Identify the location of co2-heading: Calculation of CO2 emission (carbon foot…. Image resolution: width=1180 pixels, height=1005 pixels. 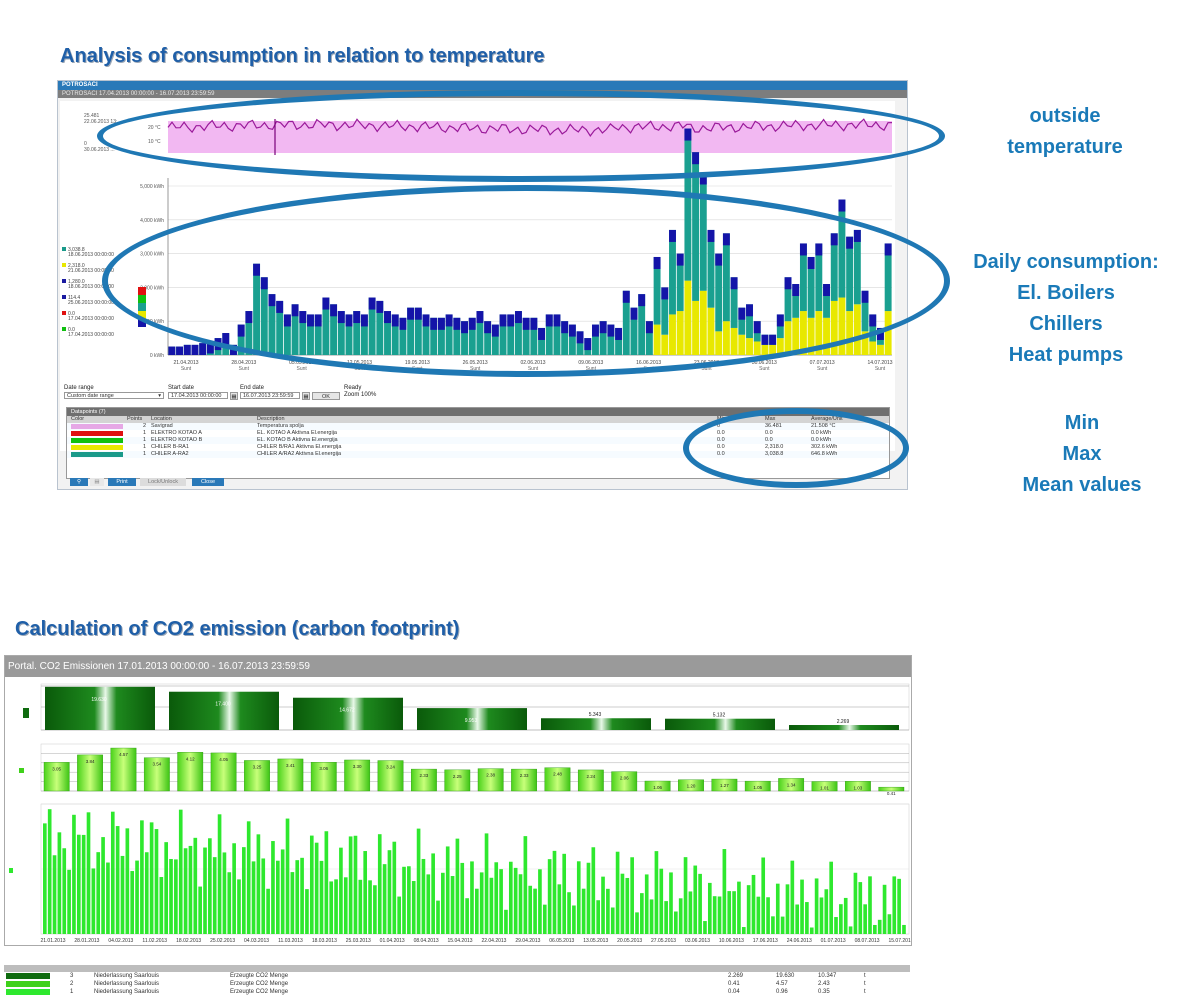
(237, 629).